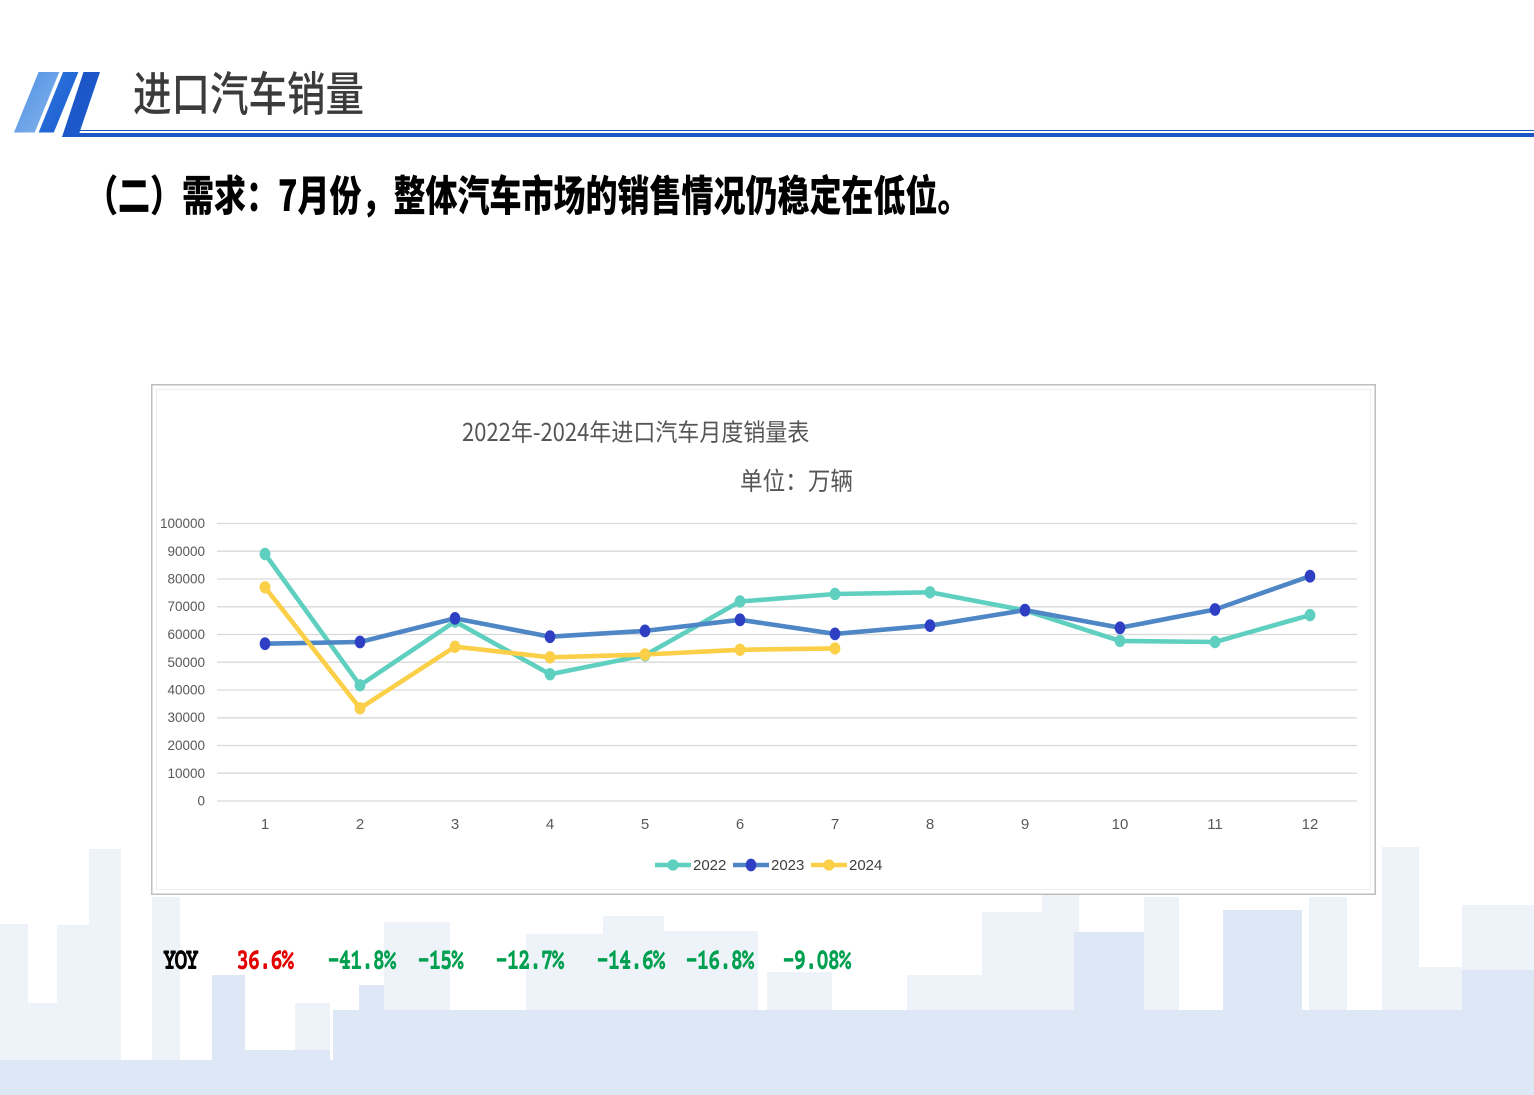 This screenshot has height=1095, width=1534. What do you see at coordinates (186, 745) in the screenshot?
I see `svg-text: 20000` at bounding box center [186, 745].